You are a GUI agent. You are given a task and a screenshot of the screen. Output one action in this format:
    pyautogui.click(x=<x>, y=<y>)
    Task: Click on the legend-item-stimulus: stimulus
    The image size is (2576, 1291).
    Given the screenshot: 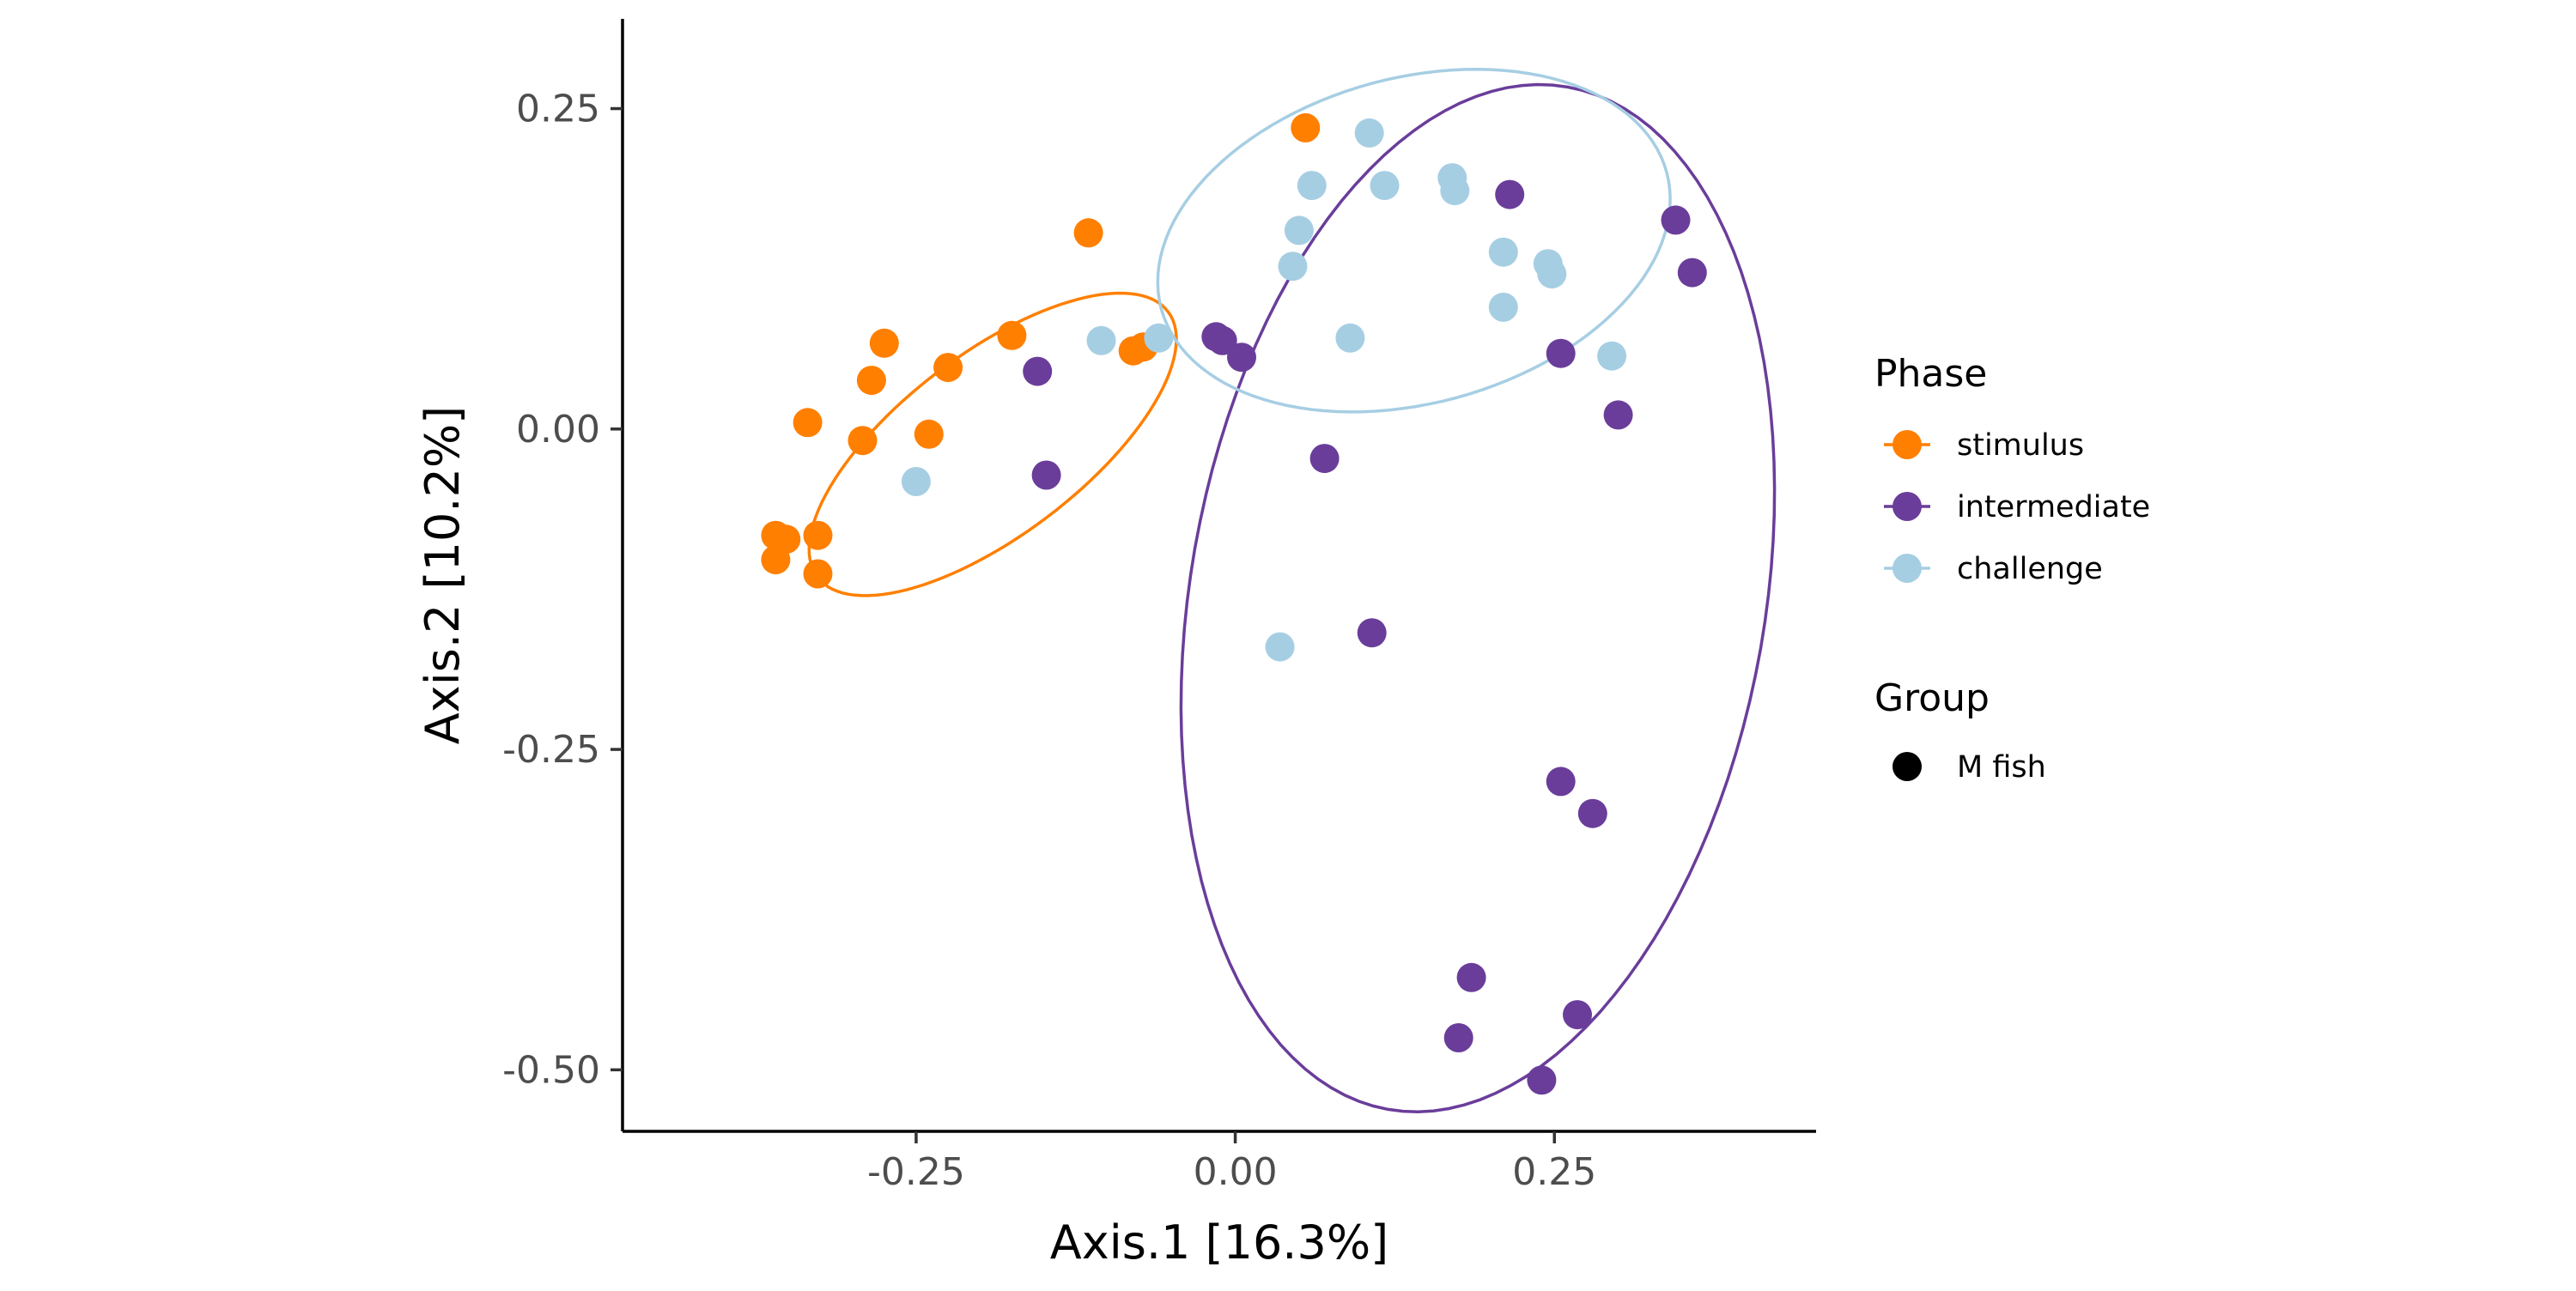 What is the action you would take?
    pyautogui.click(x=1984, y=446)
    